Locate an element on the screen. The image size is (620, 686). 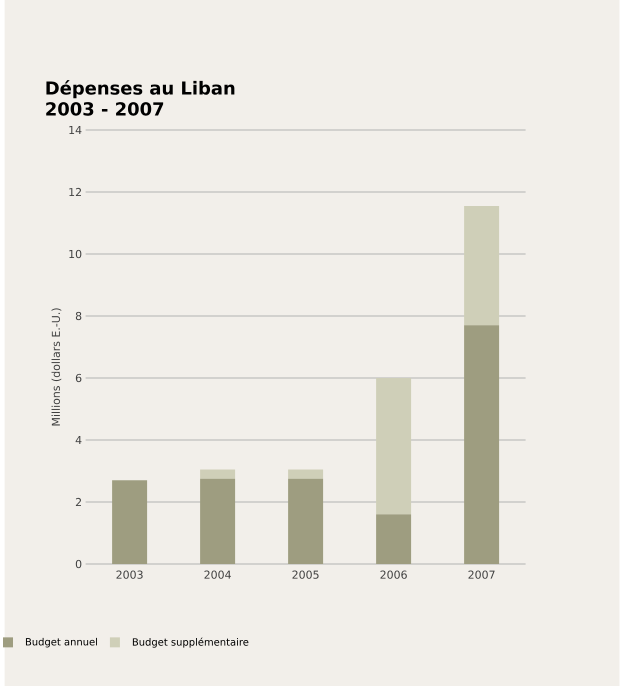
x-tick-label: 2005 is located at coordinates (305, 574).